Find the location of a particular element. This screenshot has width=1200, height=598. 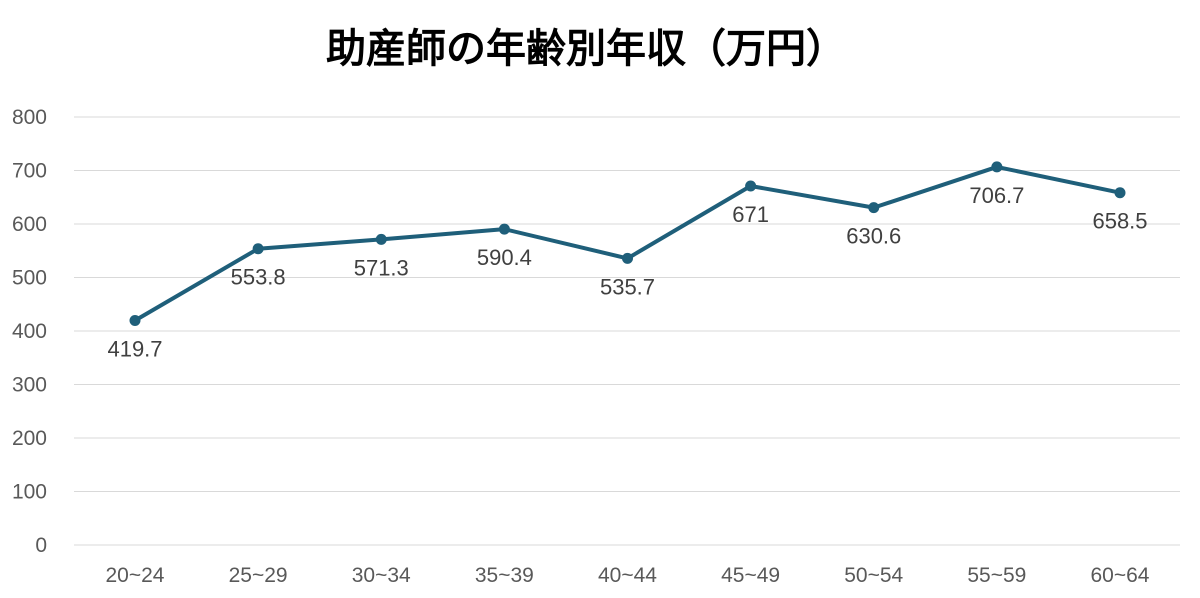

x-tick-label: 40~44 is located at coordinates (627, 575).